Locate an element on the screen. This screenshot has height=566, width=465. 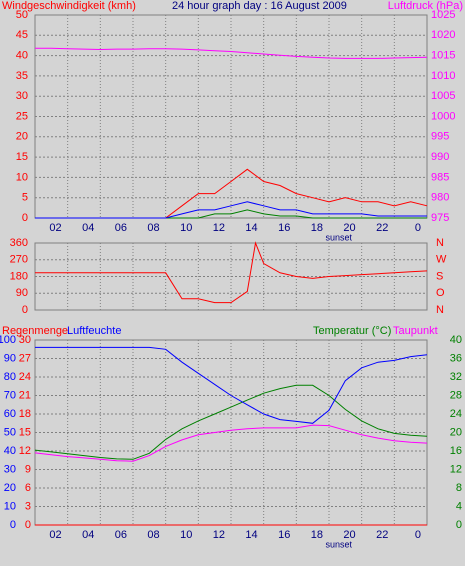
y-tick-label: 50 is located at coordinates (10, 432).